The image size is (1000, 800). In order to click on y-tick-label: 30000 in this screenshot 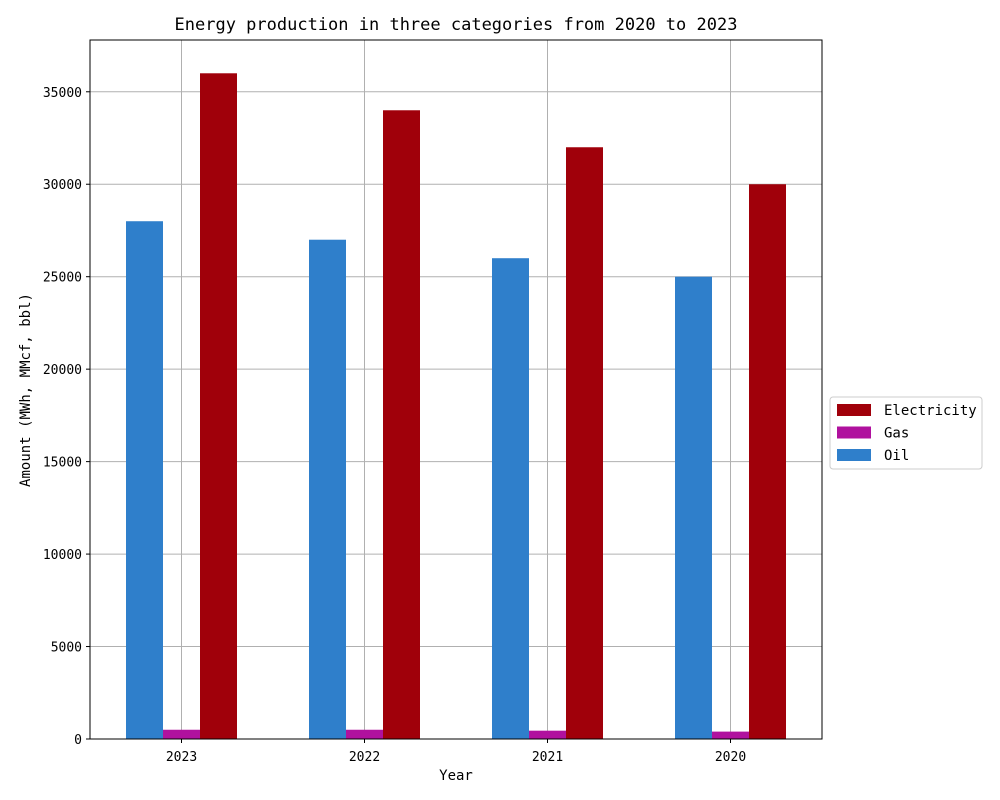, I will do `click(62, 185)`.